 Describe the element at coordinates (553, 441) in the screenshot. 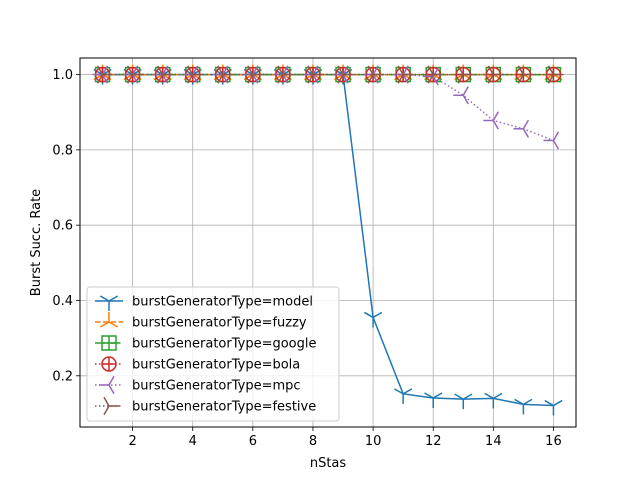

I see `x-tick-label: 16` at that location.